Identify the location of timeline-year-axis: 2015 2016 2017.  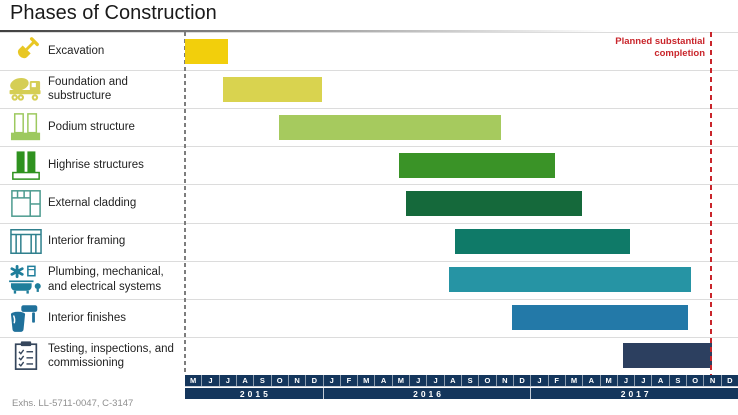
(461, 393).